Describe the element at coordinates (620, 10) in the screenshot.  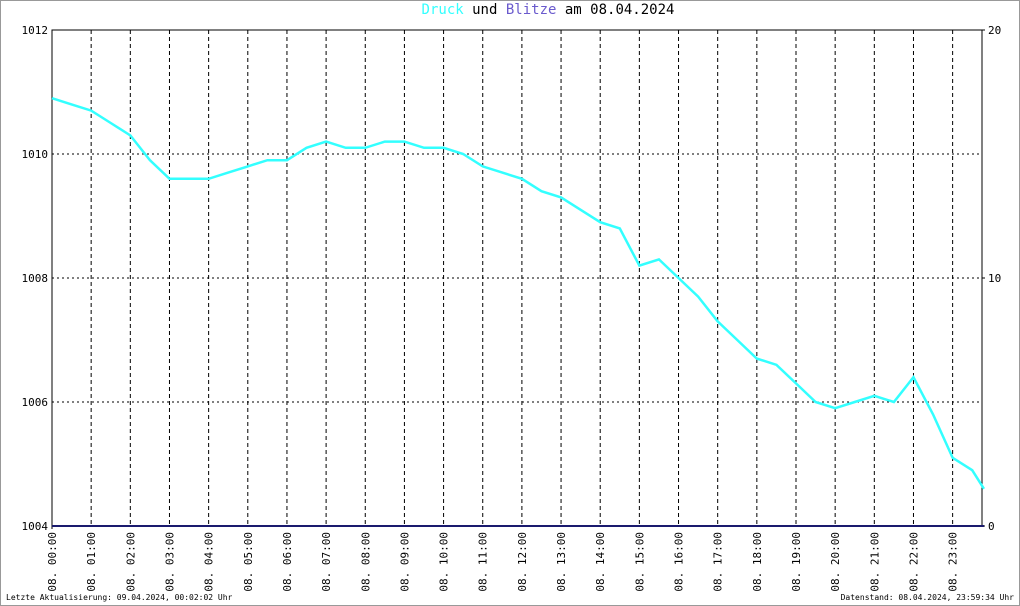
I see `title-date: am 08.04.2024` at that location.